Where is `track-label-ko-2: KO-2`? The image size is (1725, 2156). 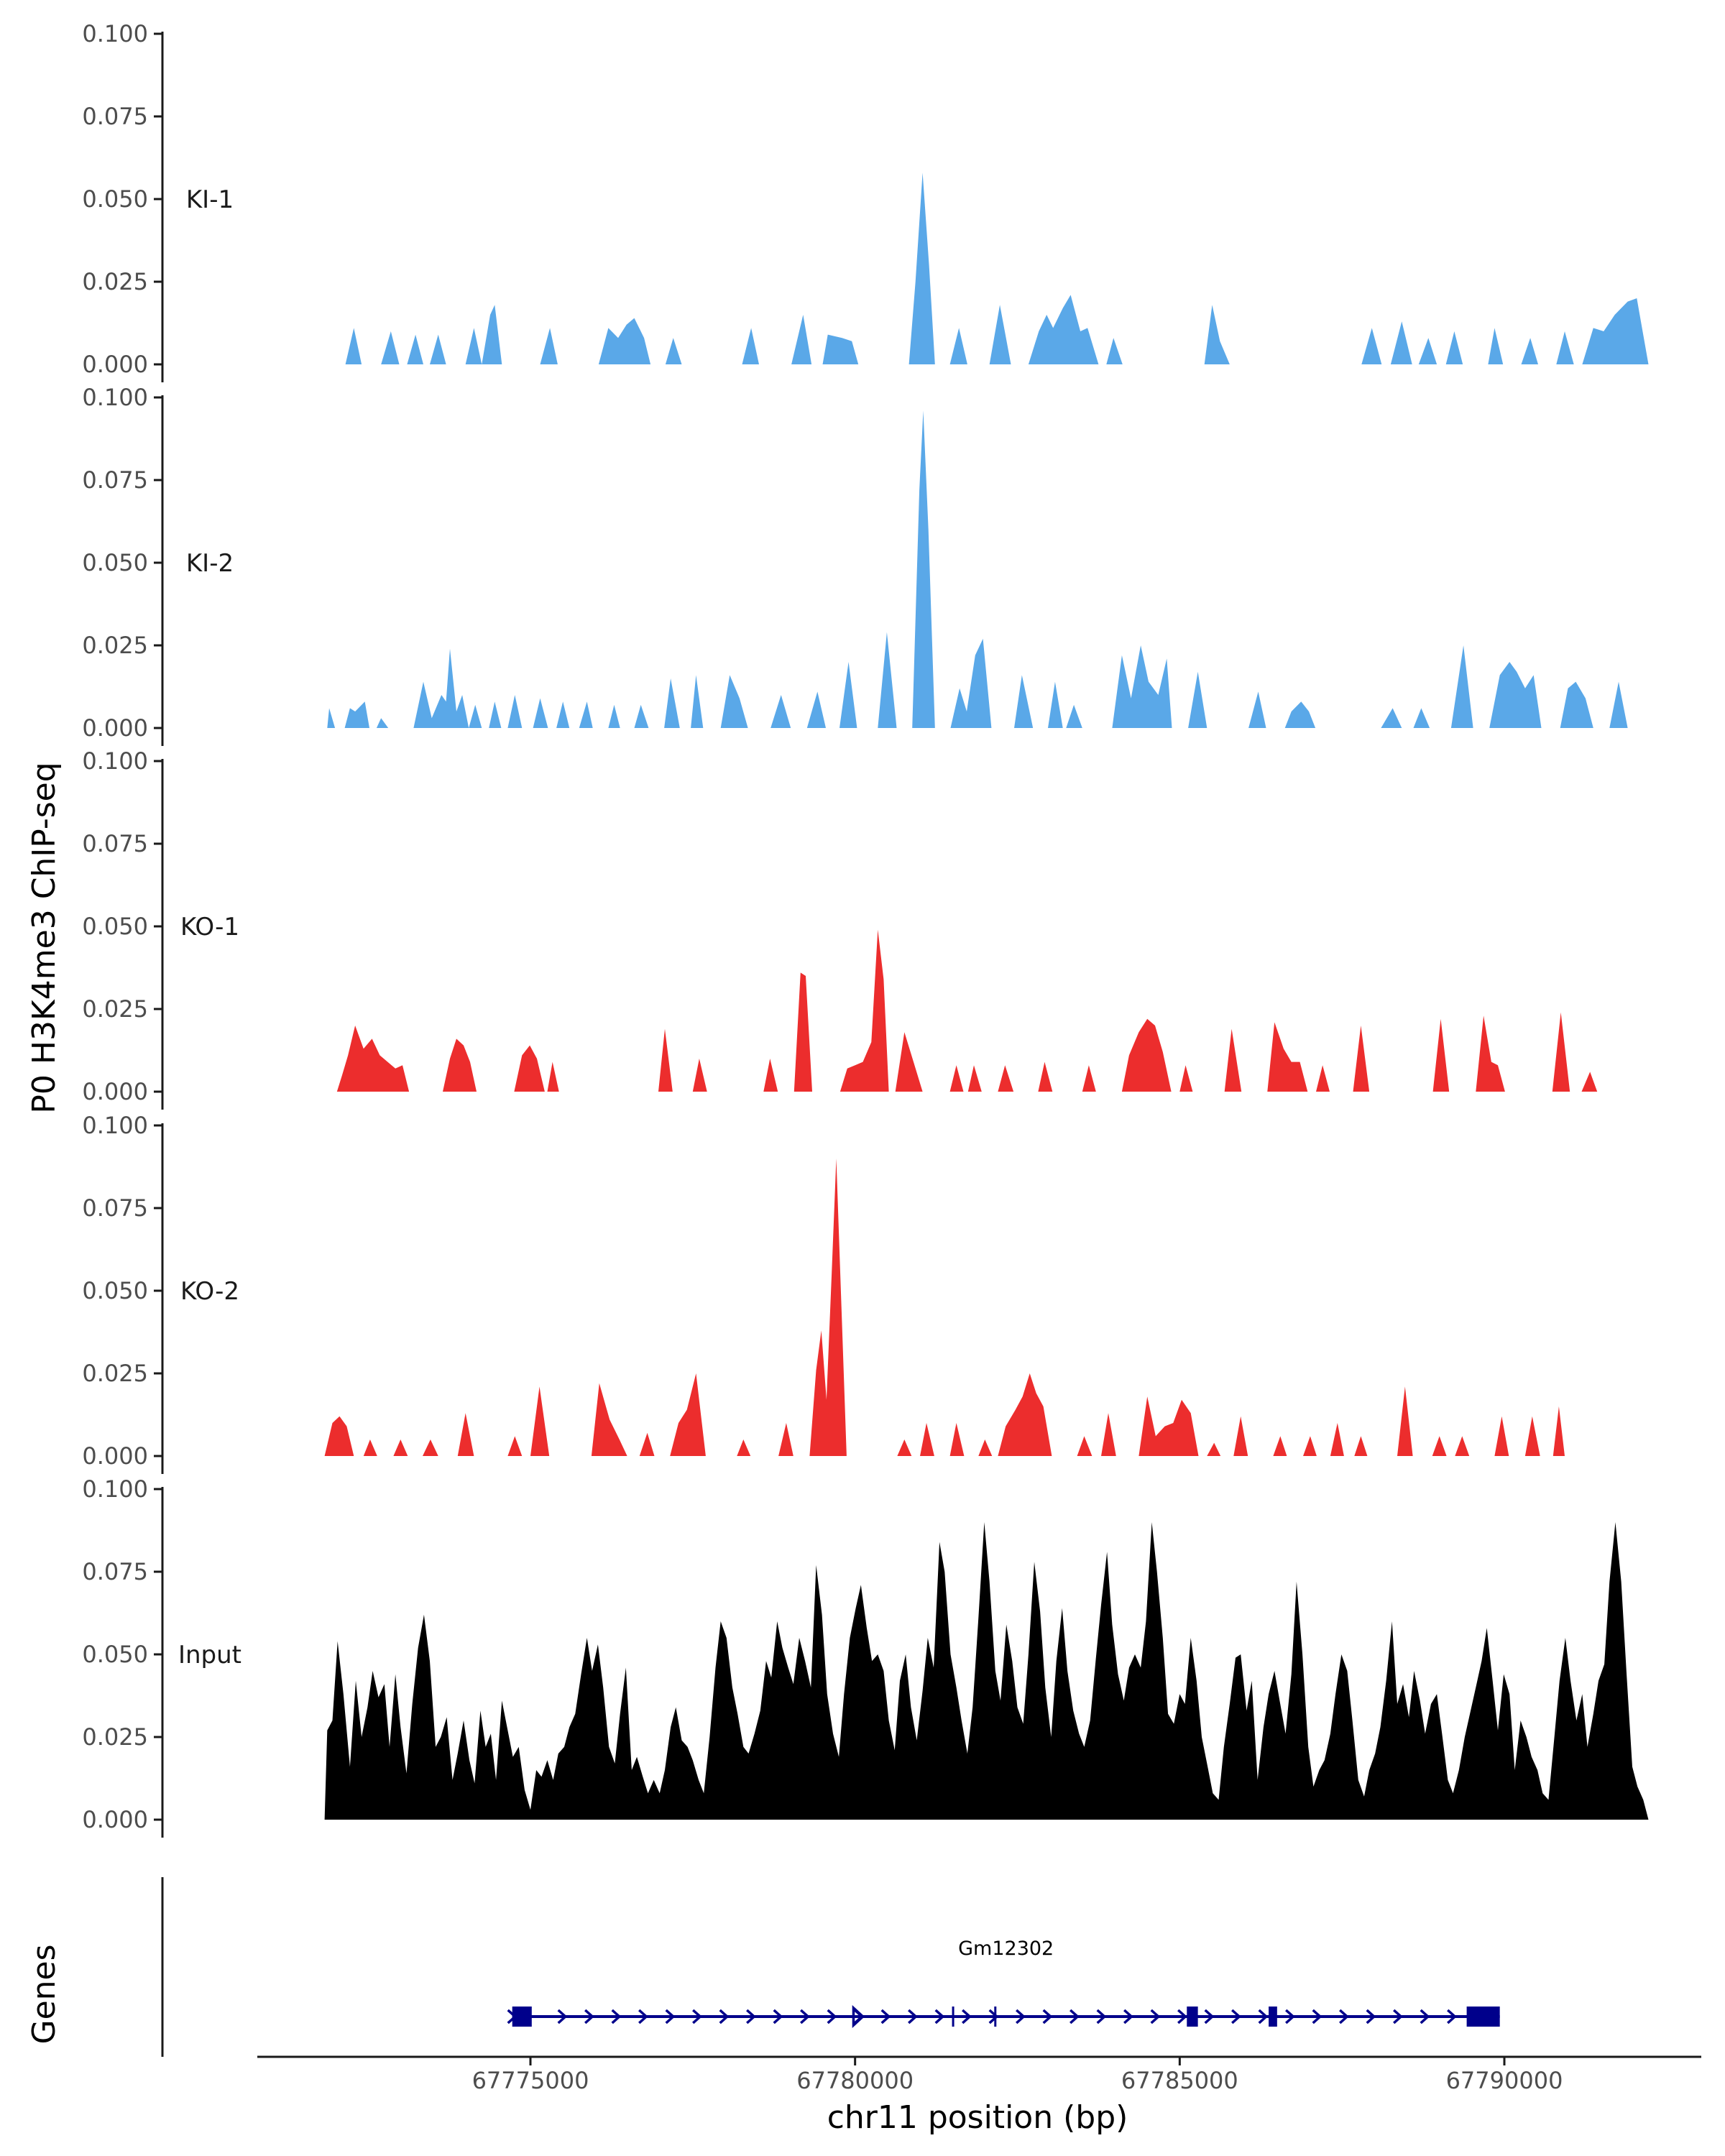 track-label-ko-2: KO-2 is located at coordinates (209, 1291).